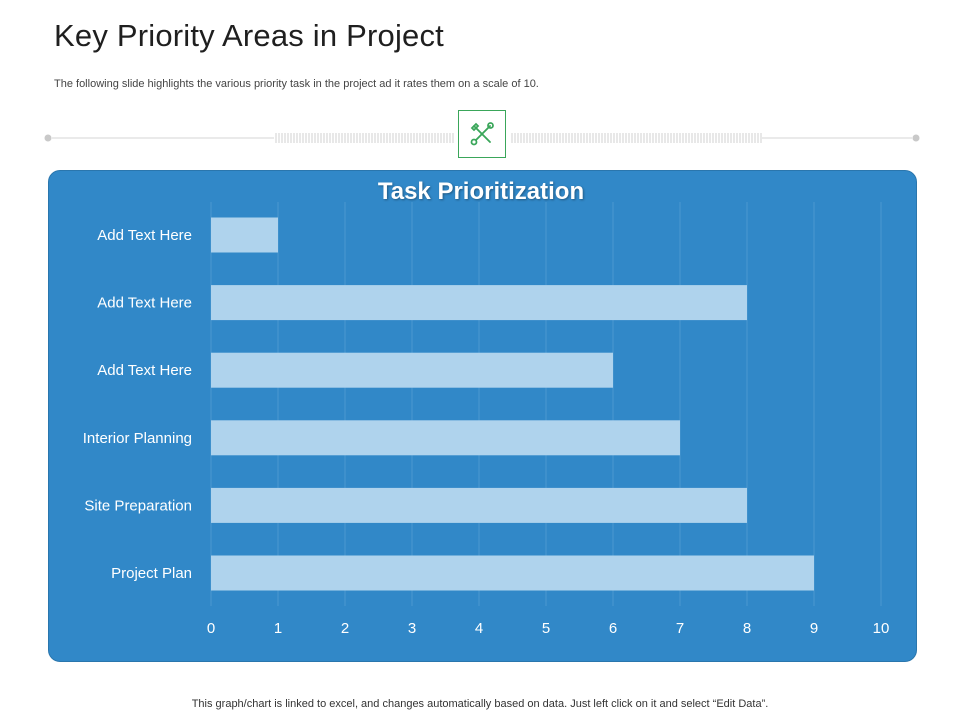 Image resolution: width=960 pixels, height=720 pixels. I want to click on x-tick-label-4: 4, so click(479, 628).